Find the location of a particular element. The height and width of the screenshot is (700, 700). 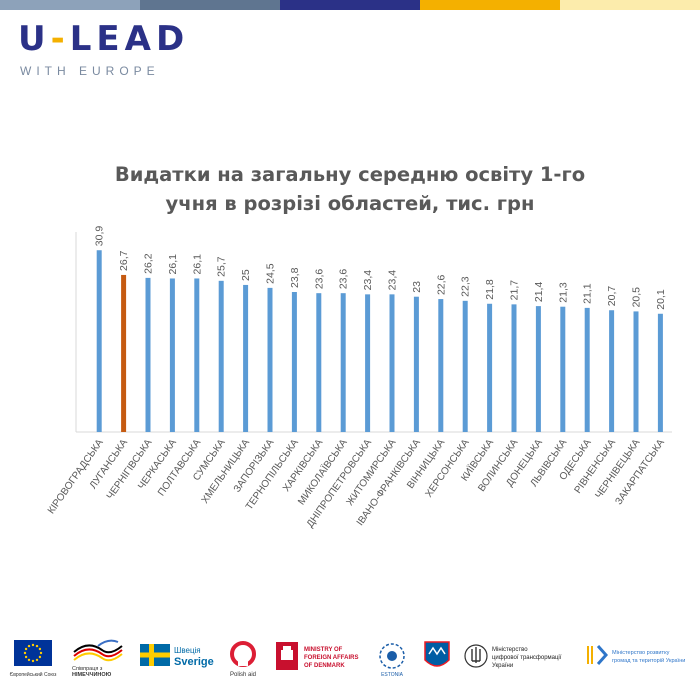

bar-value-label: 23,8 is located at coordinates (295, 277).